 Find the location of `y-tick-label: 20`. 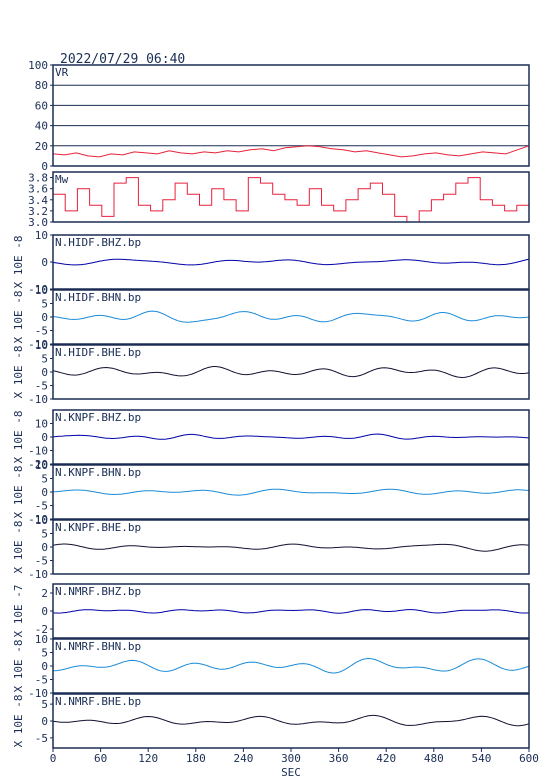

y-tick-label: 20 is located at coordinates (41, 146).